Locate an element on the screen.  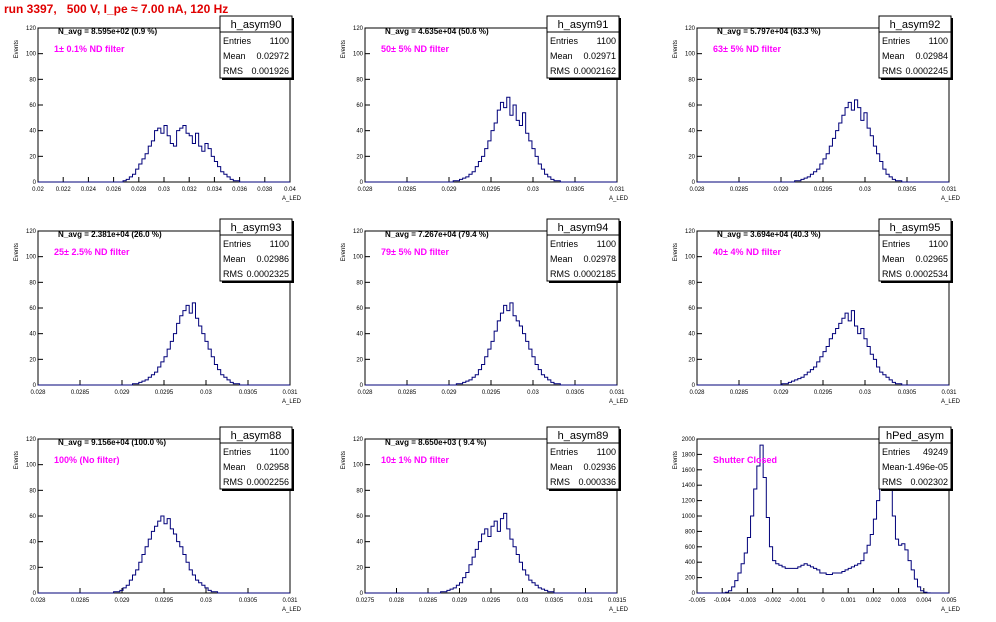
x-tick-label: 0.036 is located at coordinates (240, 190).